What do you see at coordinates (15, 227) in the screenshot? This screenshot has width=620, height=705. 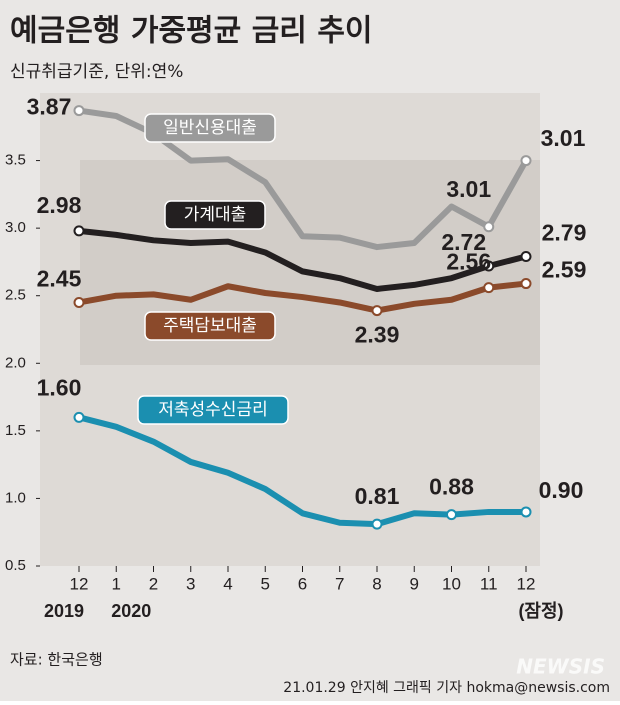 I see `y-tick-label: 3.0` at bounding box center [15, 227].